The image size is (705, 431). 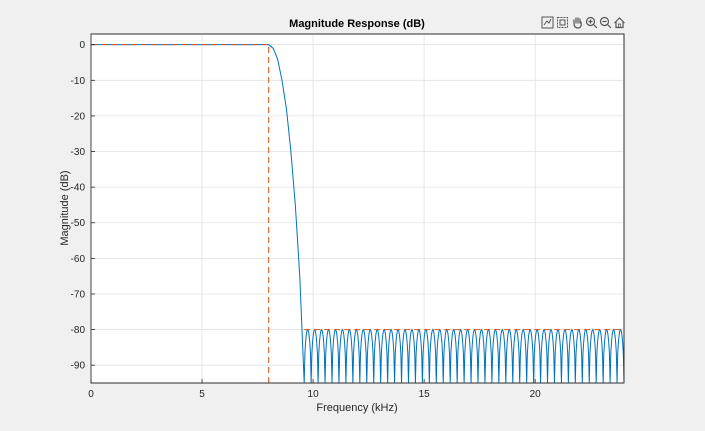 What do you see at coordinates (65, 207) in the screenshot?
I see `y-axis-label: Magnitude (dB)` at bounding box center [65, 207].